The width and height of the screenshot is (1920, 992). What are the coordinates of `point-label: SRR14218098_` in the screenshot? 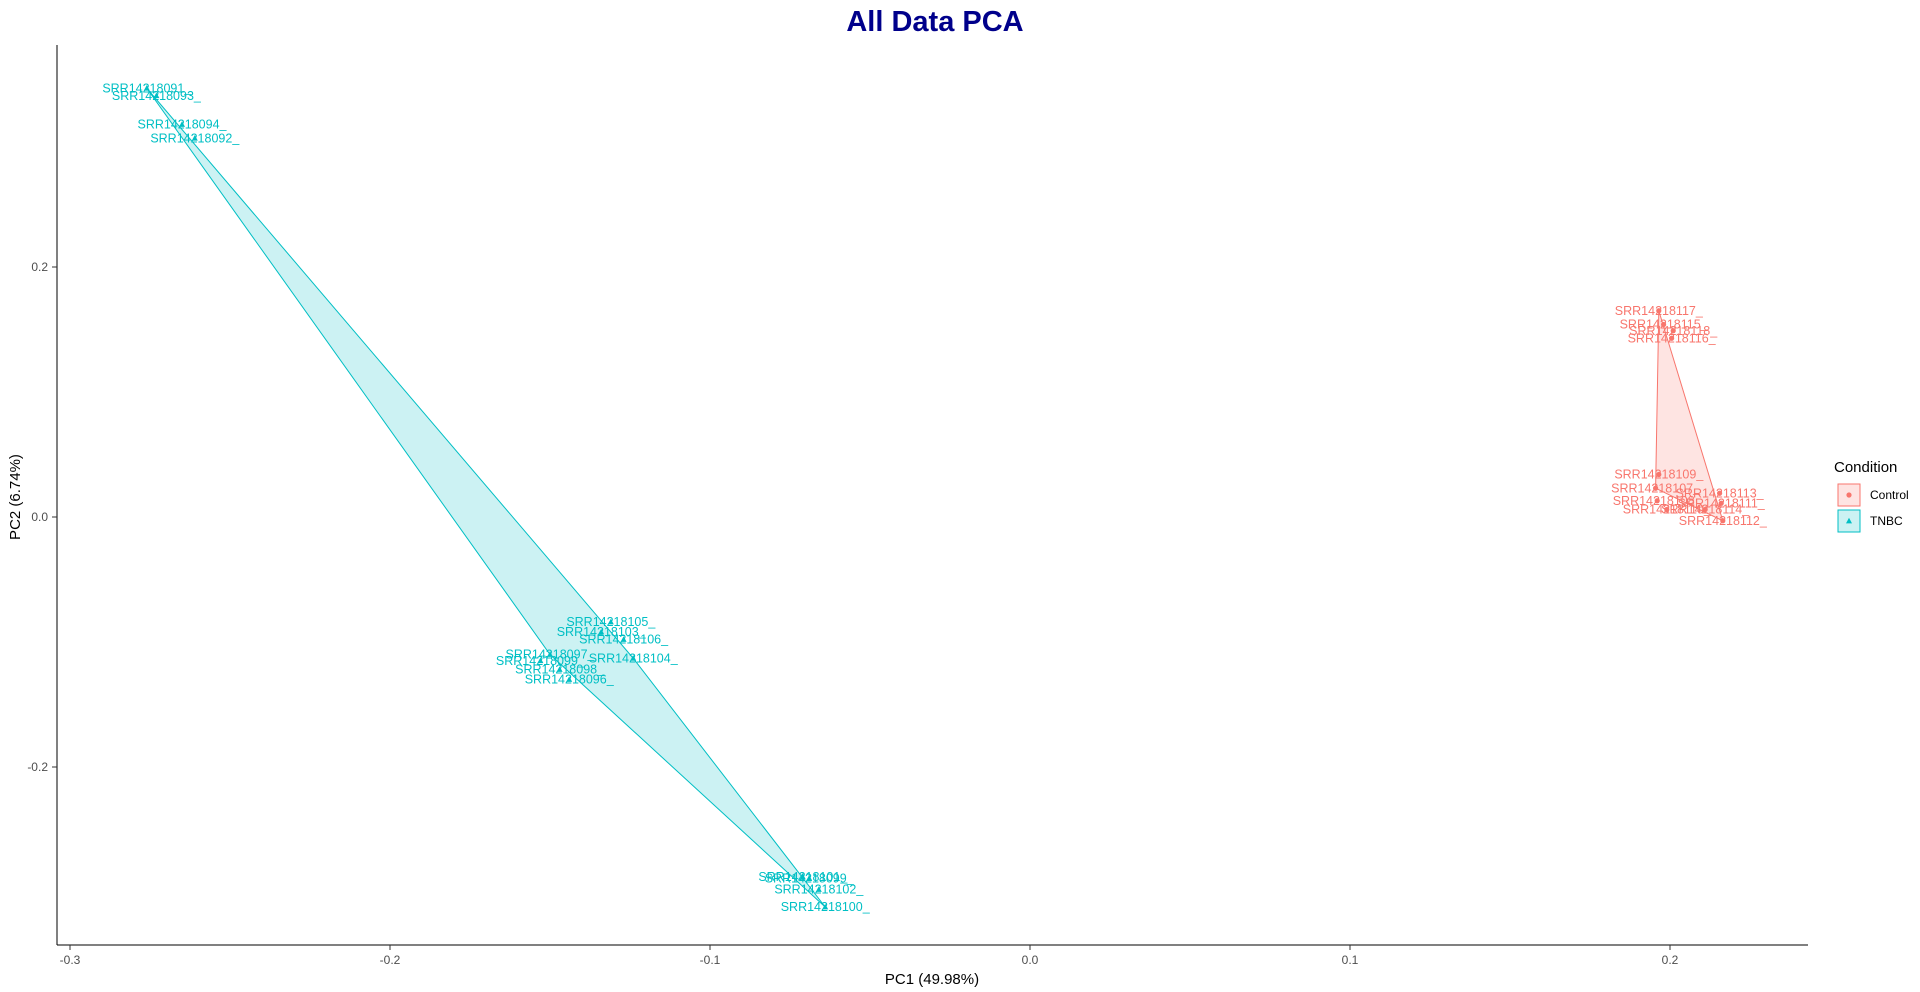 It's located at (560, 670).